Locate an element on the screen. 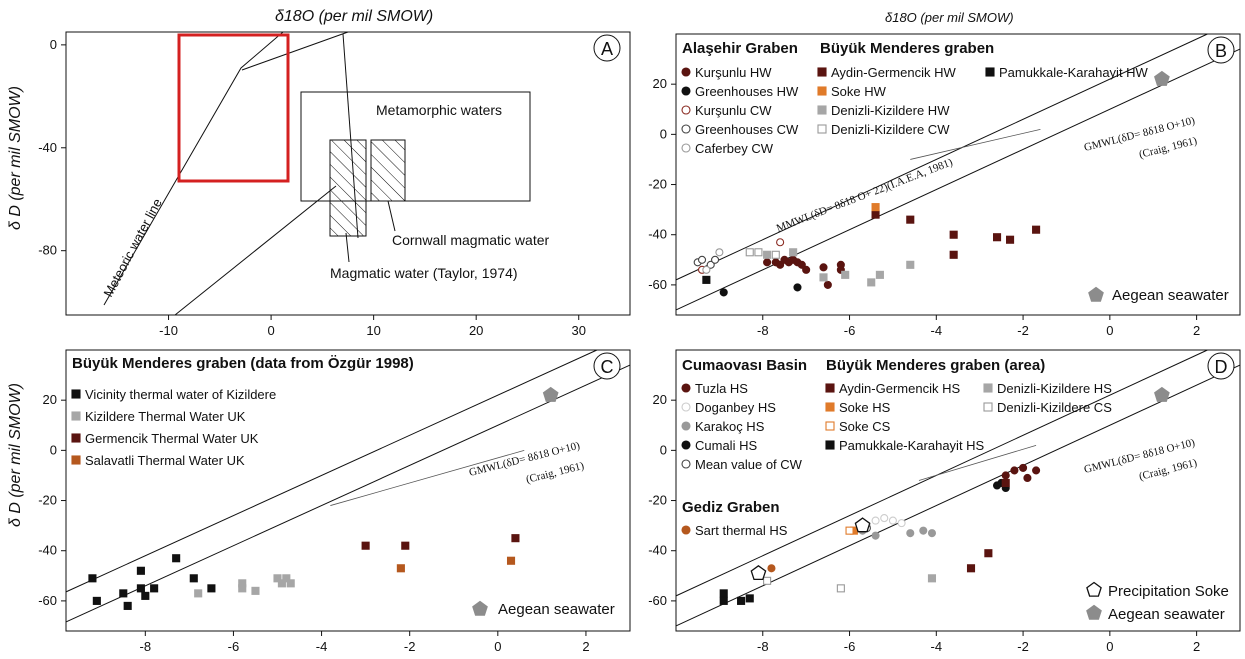  meteoric-water-line is located at coordinates (193, 168).